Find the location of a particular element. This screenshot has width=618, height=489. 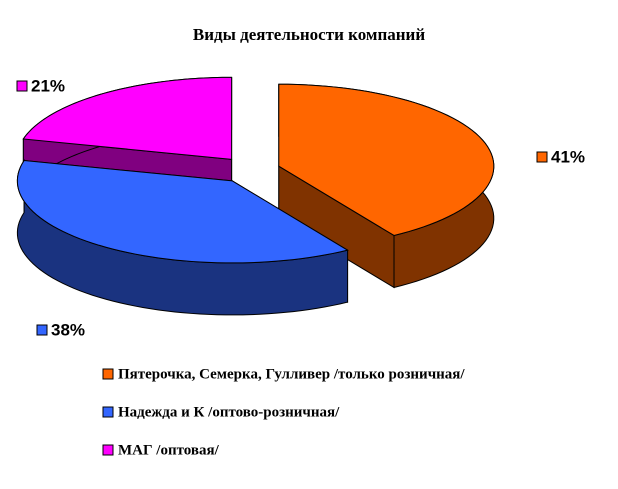

chart-title: Виды деятельности компаний is located at coordinates (309, 34).